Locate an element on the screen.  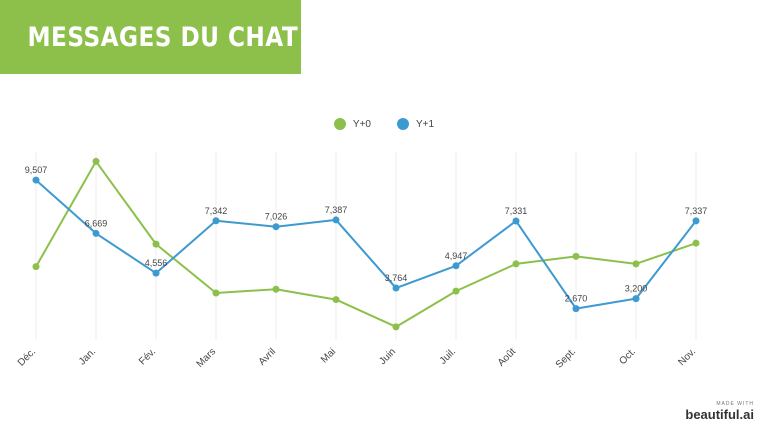
footer-branding: MADE WITH beautiful.ai is located at coordinates (719, 411).